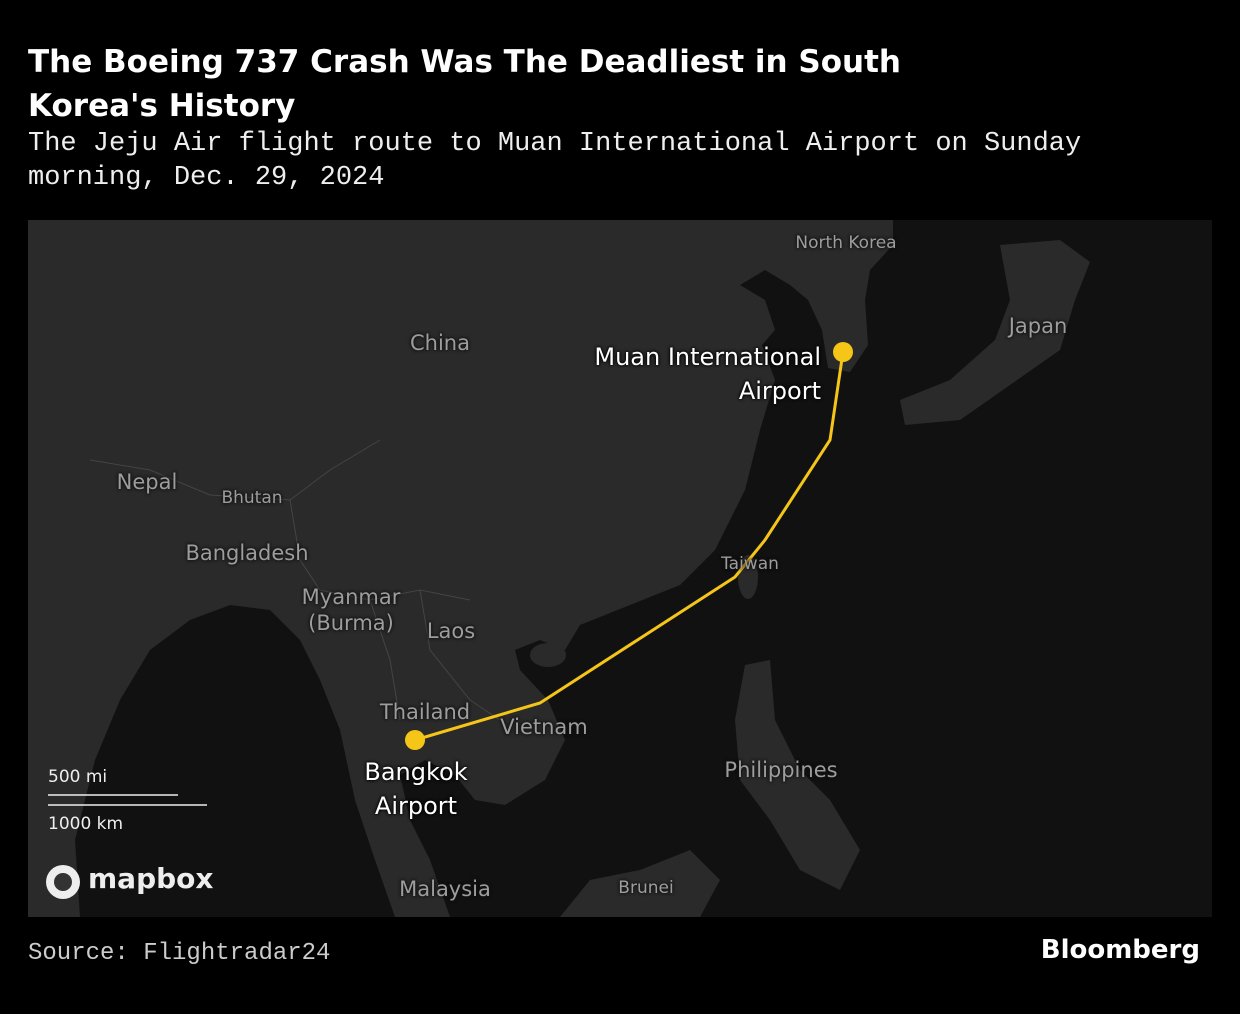  I want to click on place-label: Bangladesh, so click(247, 553).